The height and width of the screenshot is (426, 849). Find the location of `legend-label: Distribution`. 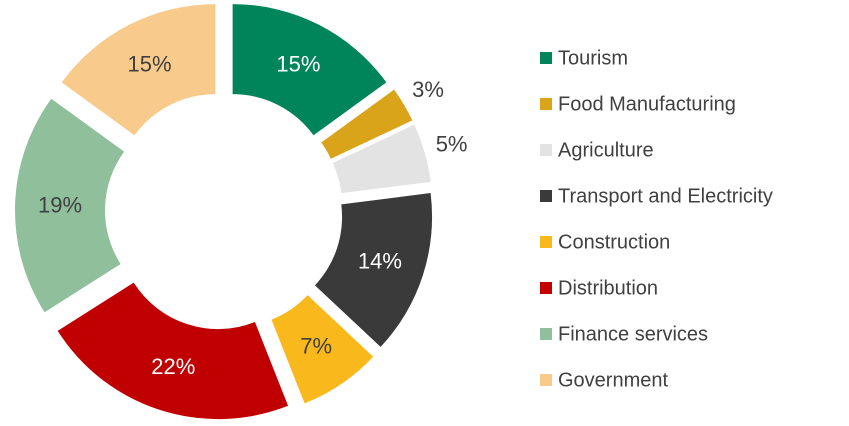

legend-label: Distribution is located at coordinates (608, 288).